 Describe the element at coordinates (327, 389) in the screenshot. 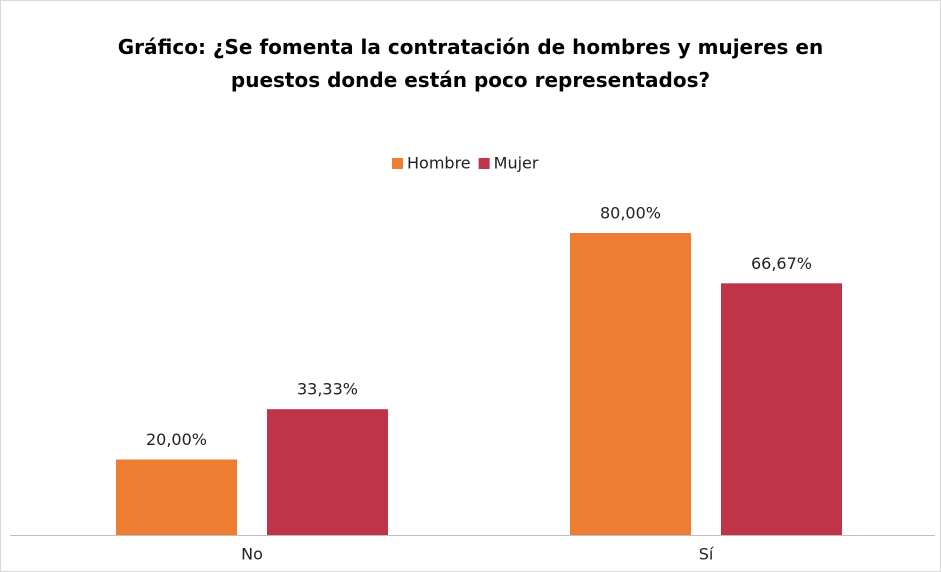

I see `value-label: 33,33%` at that location.